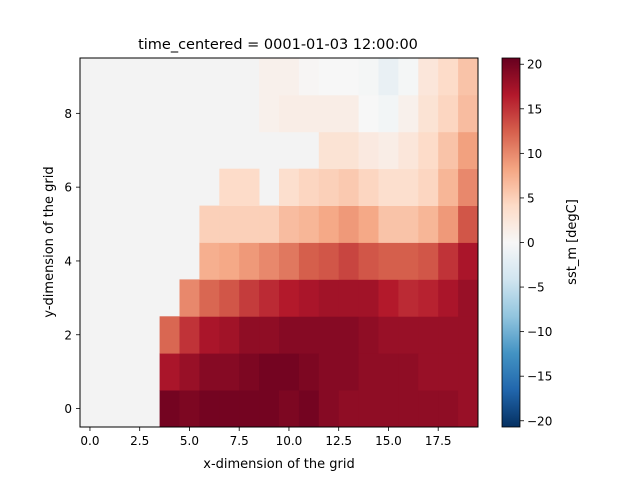 The width and height of the screenshot is (640, 480). Describe the element at coordinates (539, 377) in the screenshot. I see `colorbar-tick-label: −15` at that location.